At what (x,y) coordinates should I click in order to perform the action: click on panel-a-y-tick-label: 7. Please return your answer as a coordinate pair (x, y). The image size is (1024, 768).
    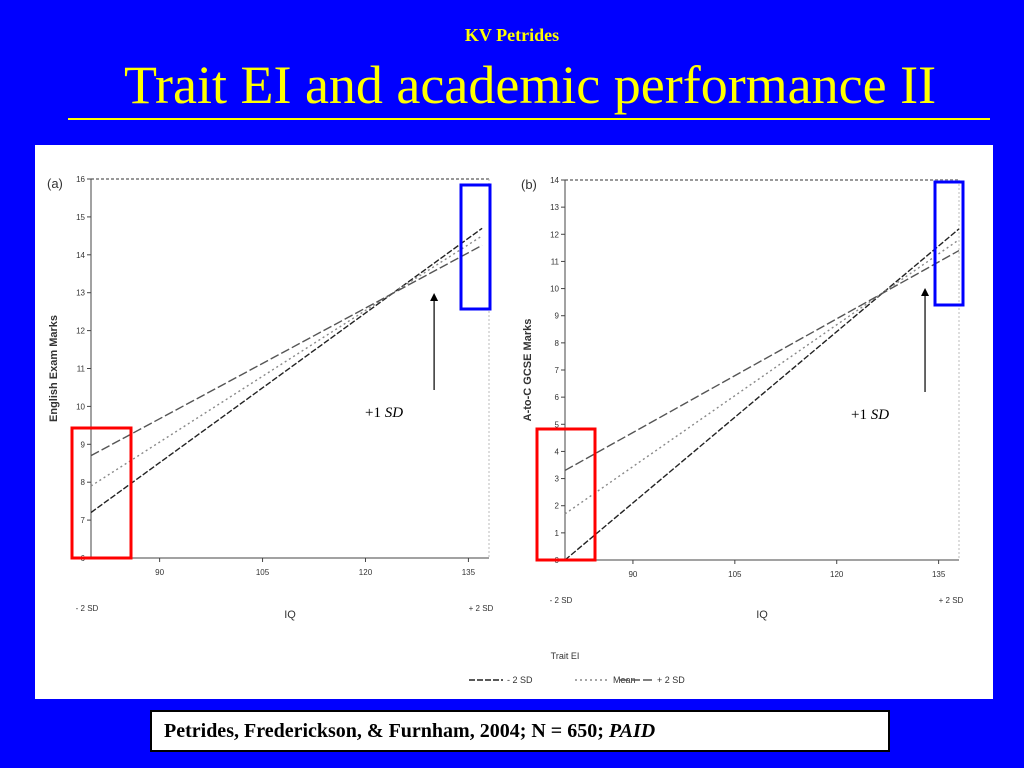
    Looking at the image, I should click on (83, 520).